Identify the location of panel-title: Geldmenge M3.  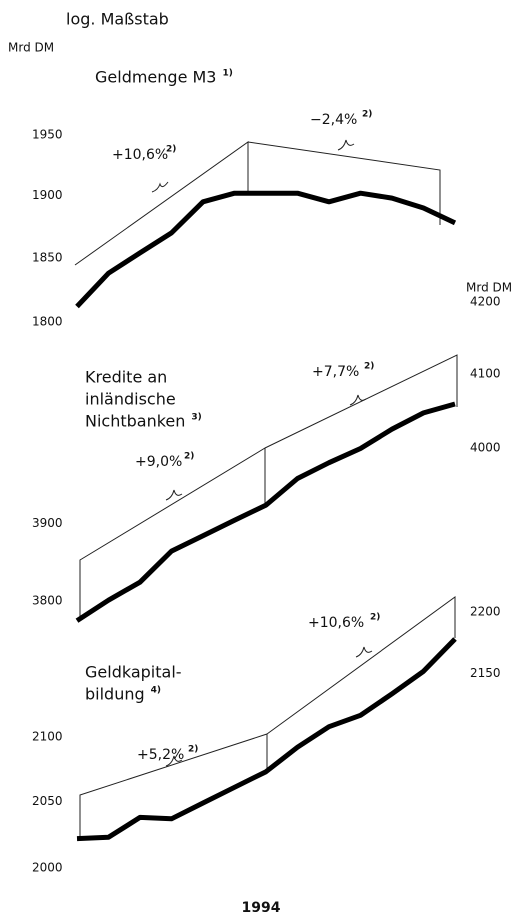
(155, 77).